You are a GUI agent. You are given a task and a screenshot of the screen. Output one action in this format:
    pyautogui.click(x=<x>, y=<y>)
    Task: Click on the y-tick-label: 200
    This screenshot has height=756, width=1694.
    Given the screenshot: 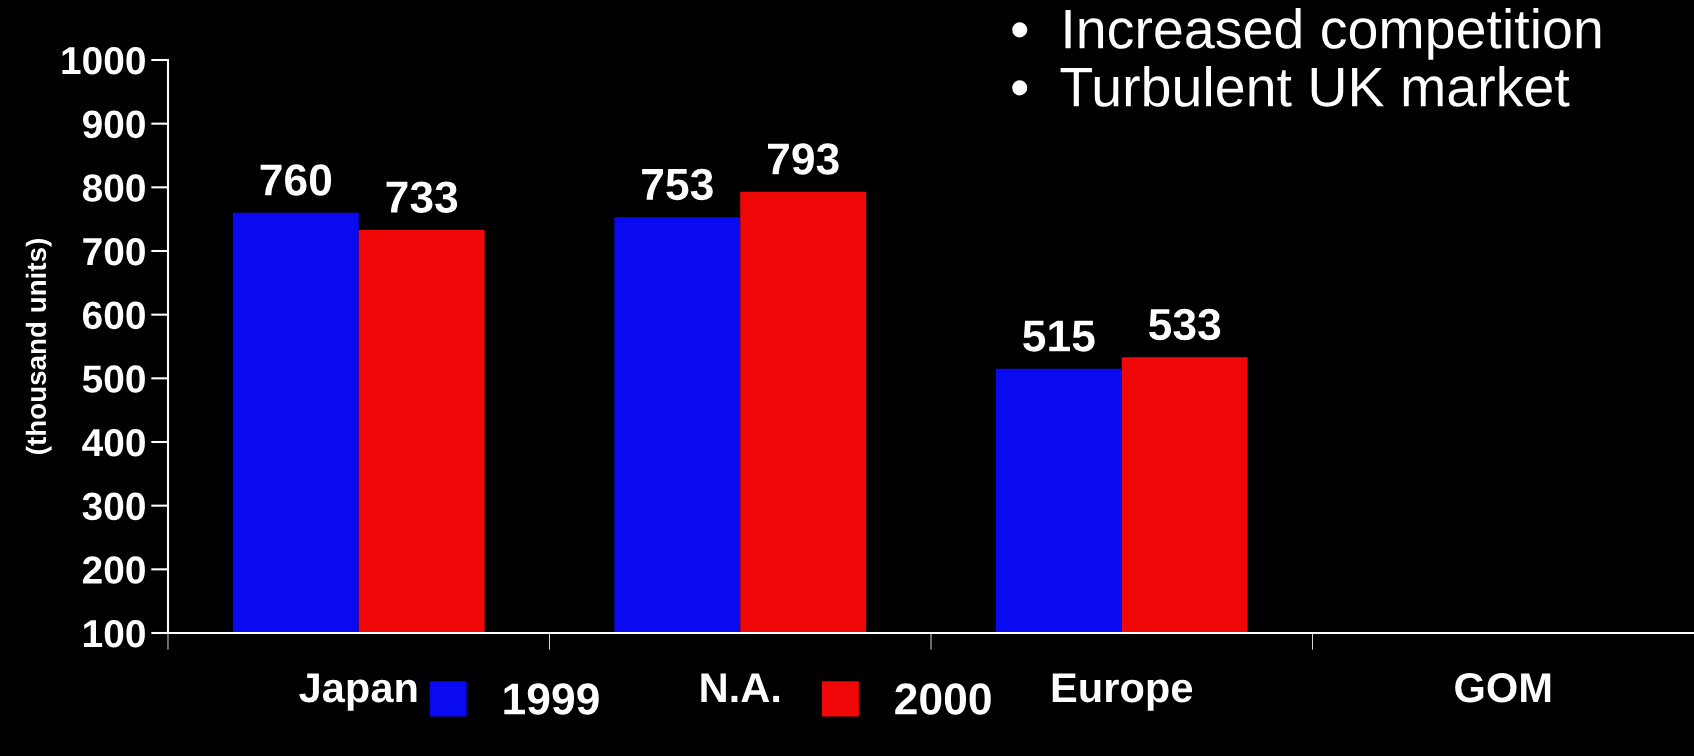 What is the action you would take?
    pyautogui.click(x=113, y=570)
    